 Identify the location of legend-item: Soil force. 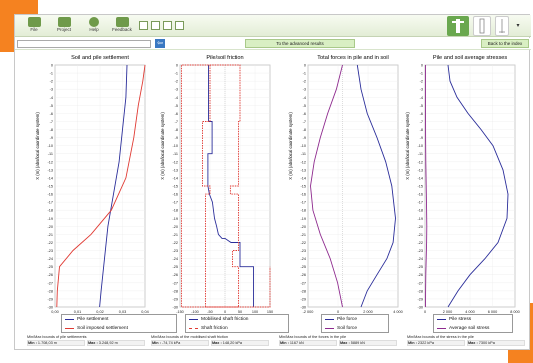
(355, 328).